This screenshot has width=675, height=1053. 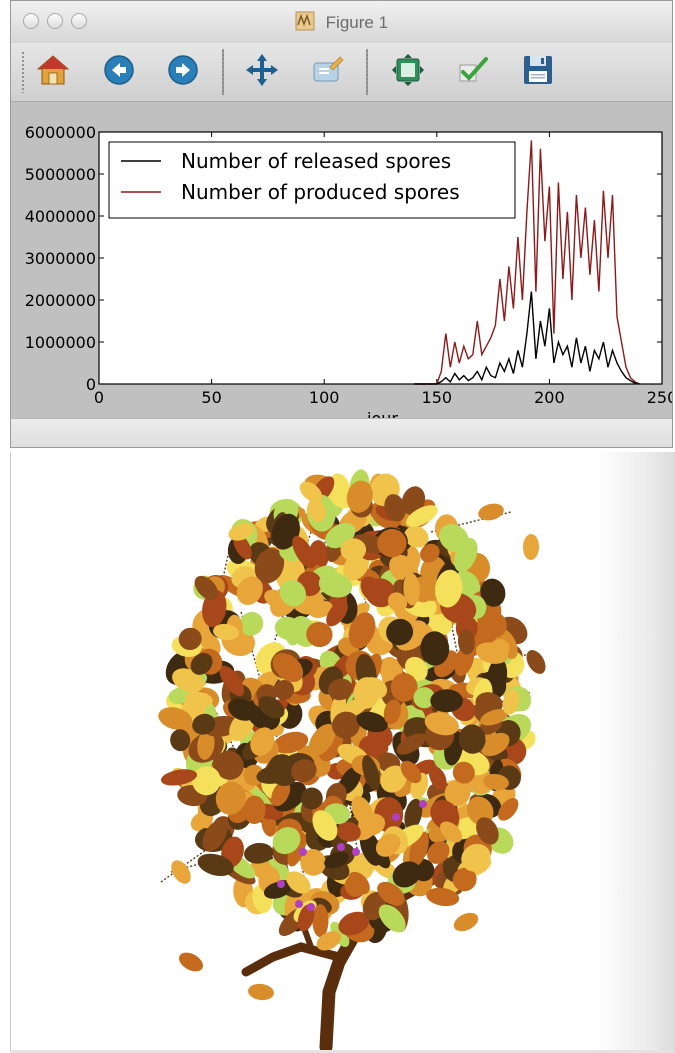 What do you see at coordinates (341, 989) in the screenshot?
I see `trunk` at bounding box center [341, 989].